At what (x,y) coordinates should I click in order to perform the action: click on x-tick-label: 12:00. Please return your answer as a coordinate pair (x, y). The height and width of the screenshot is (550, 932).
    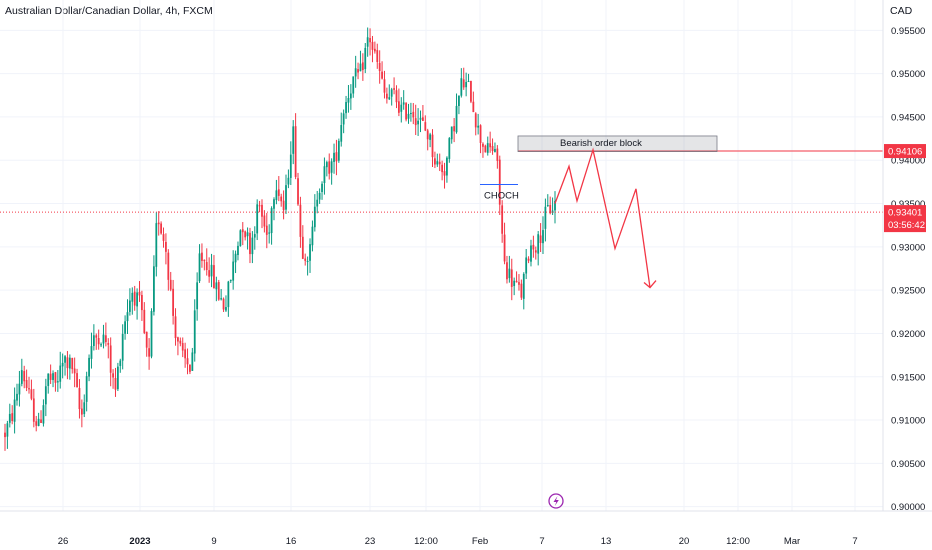
    Looking at the image, I should click on (426, 541).